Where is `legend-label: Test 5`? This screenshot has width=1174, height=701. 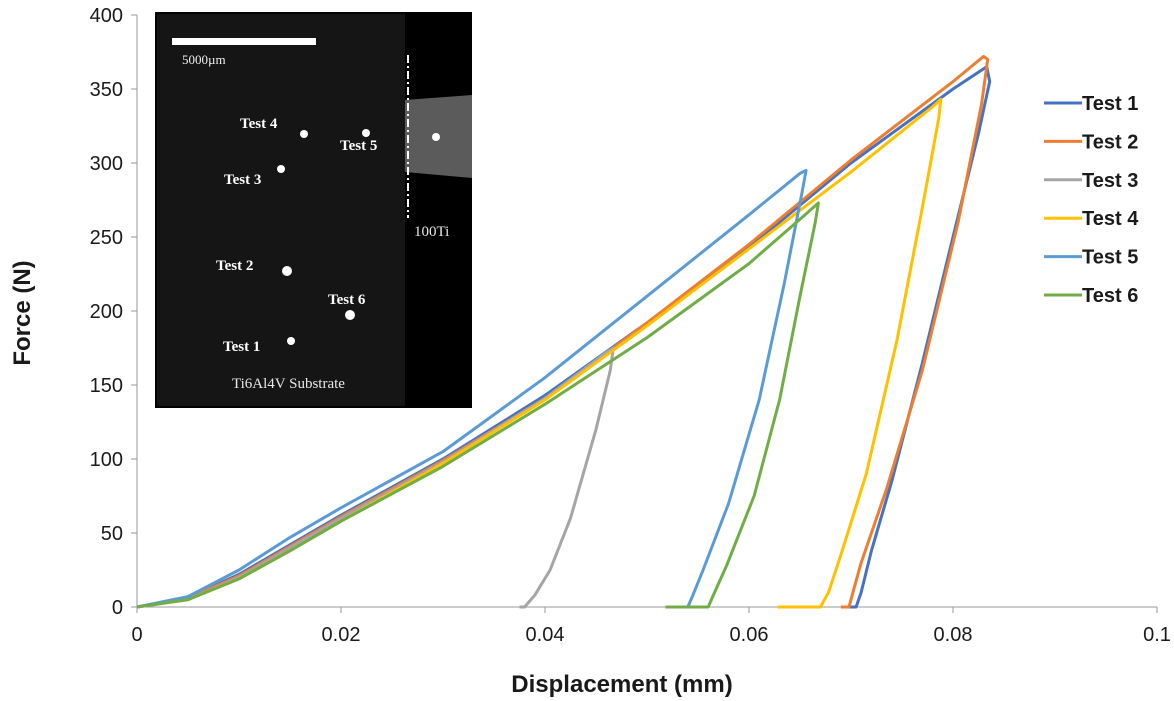
legend-label: Test 5 is located at coordinates (1110, 258).